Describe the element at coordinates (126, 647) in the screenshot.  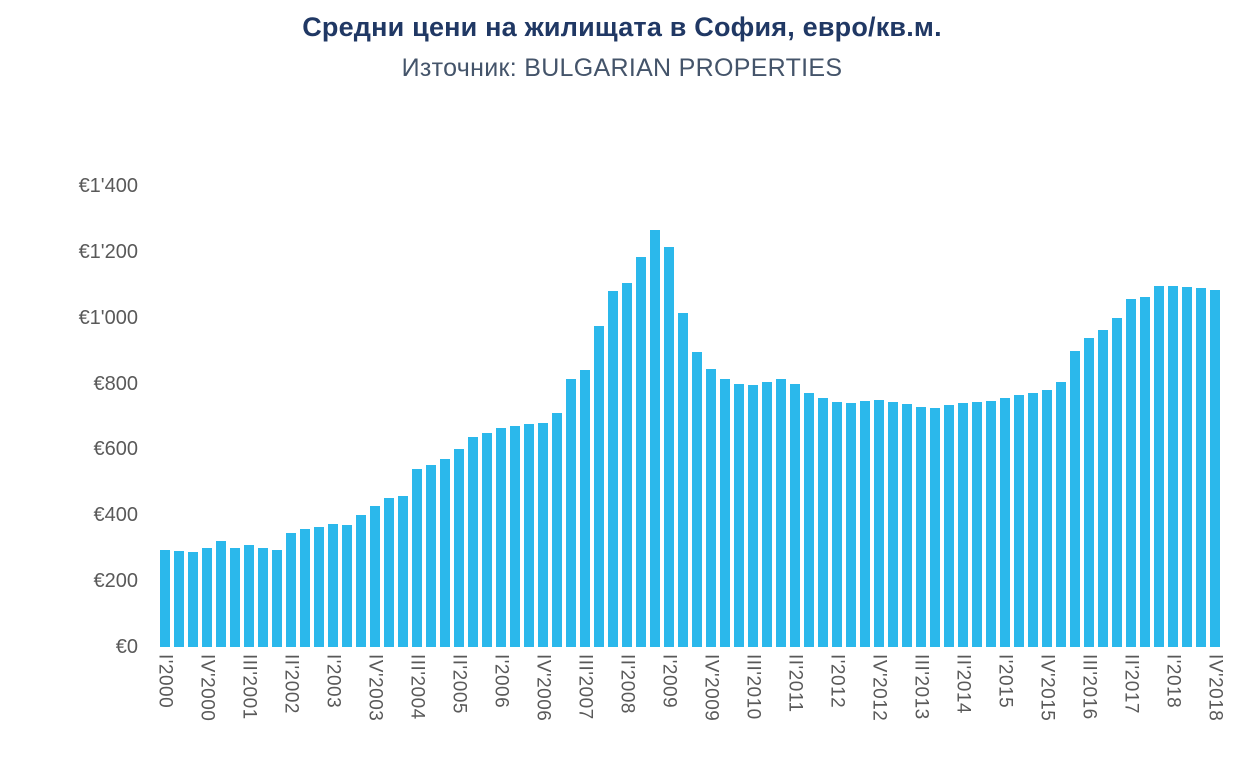
I see `y-axis-label: €0` at that location.